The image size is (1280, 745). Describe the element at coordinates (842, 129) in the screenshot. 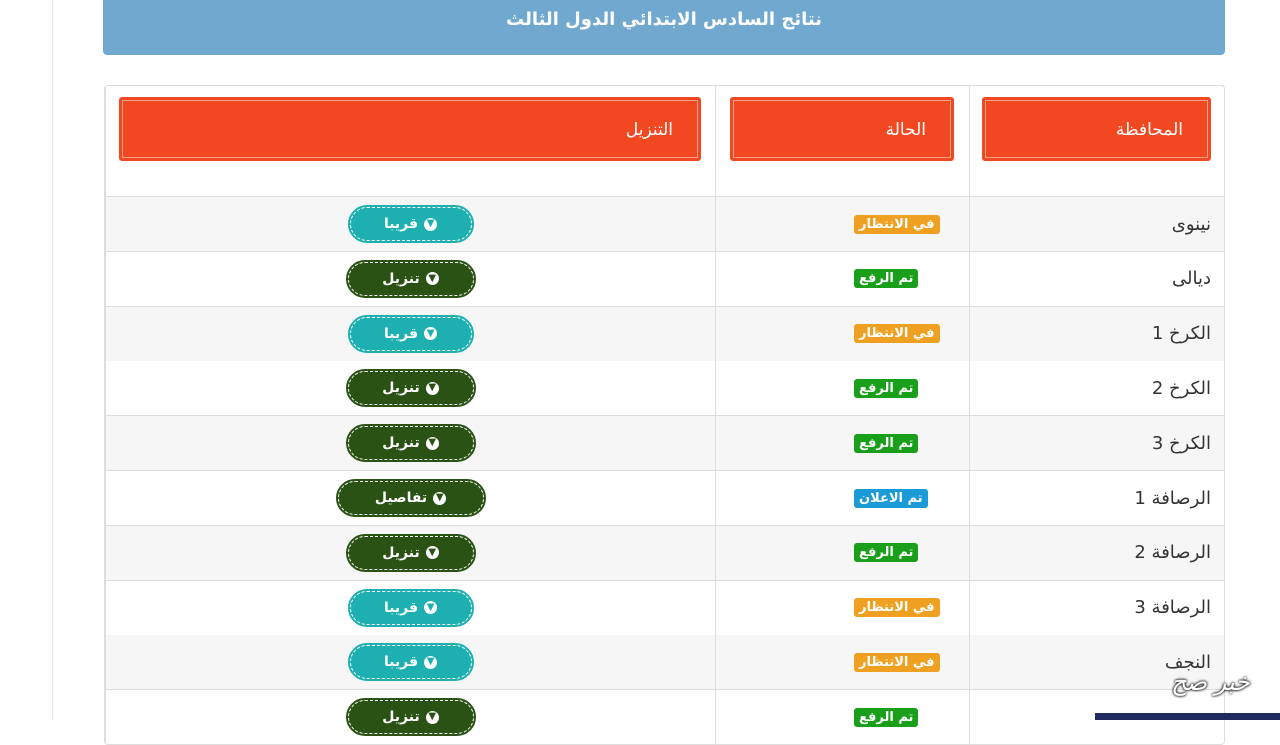

I see `column-header: الحالة` at that location.